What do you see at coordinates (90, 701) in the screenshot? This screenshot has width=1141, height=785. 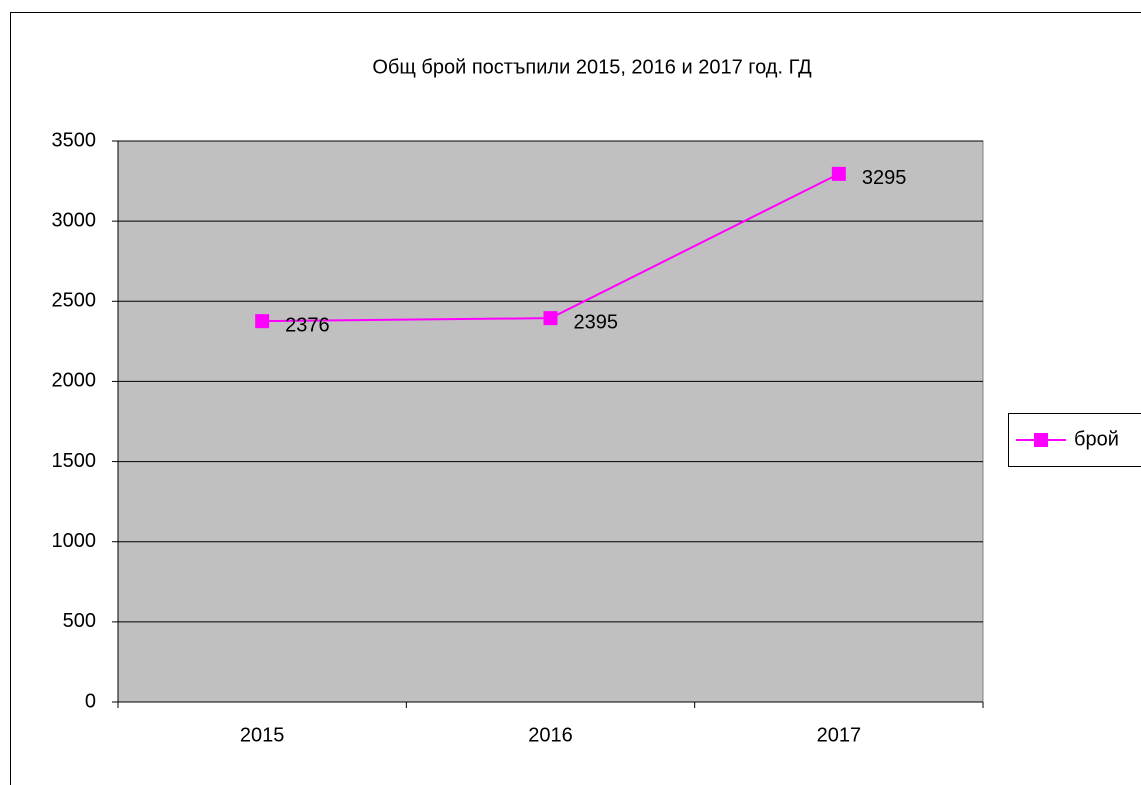 I see `y-tick-label: 0` at bounding box center [90, 701].